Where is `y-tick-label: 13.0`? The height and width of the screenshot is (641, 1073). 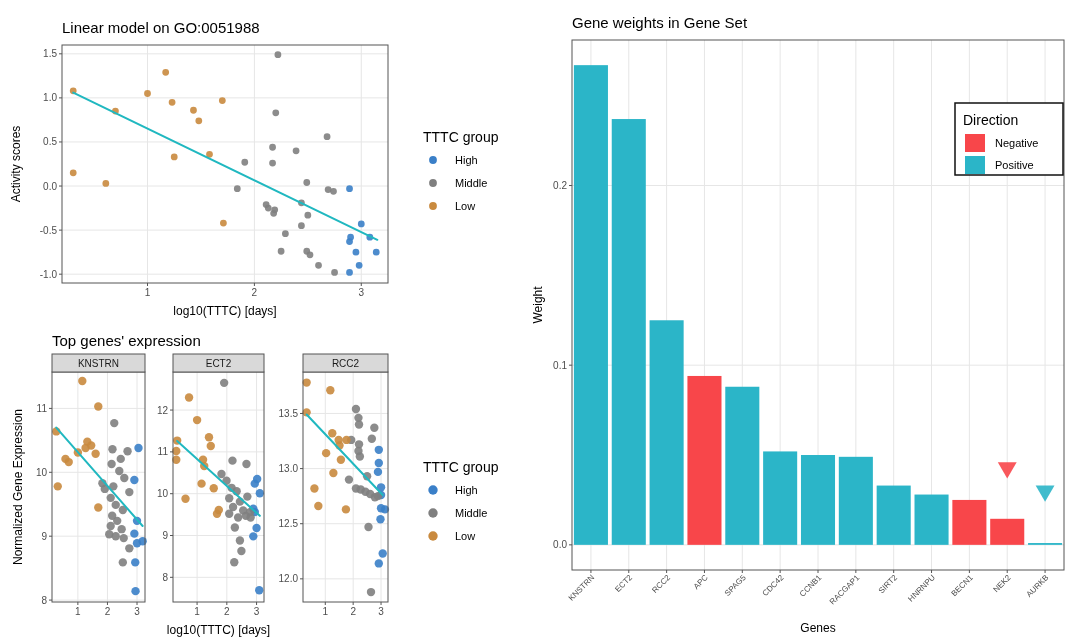 y-tick-label: 13.0 is located at coordinates (288, 469).